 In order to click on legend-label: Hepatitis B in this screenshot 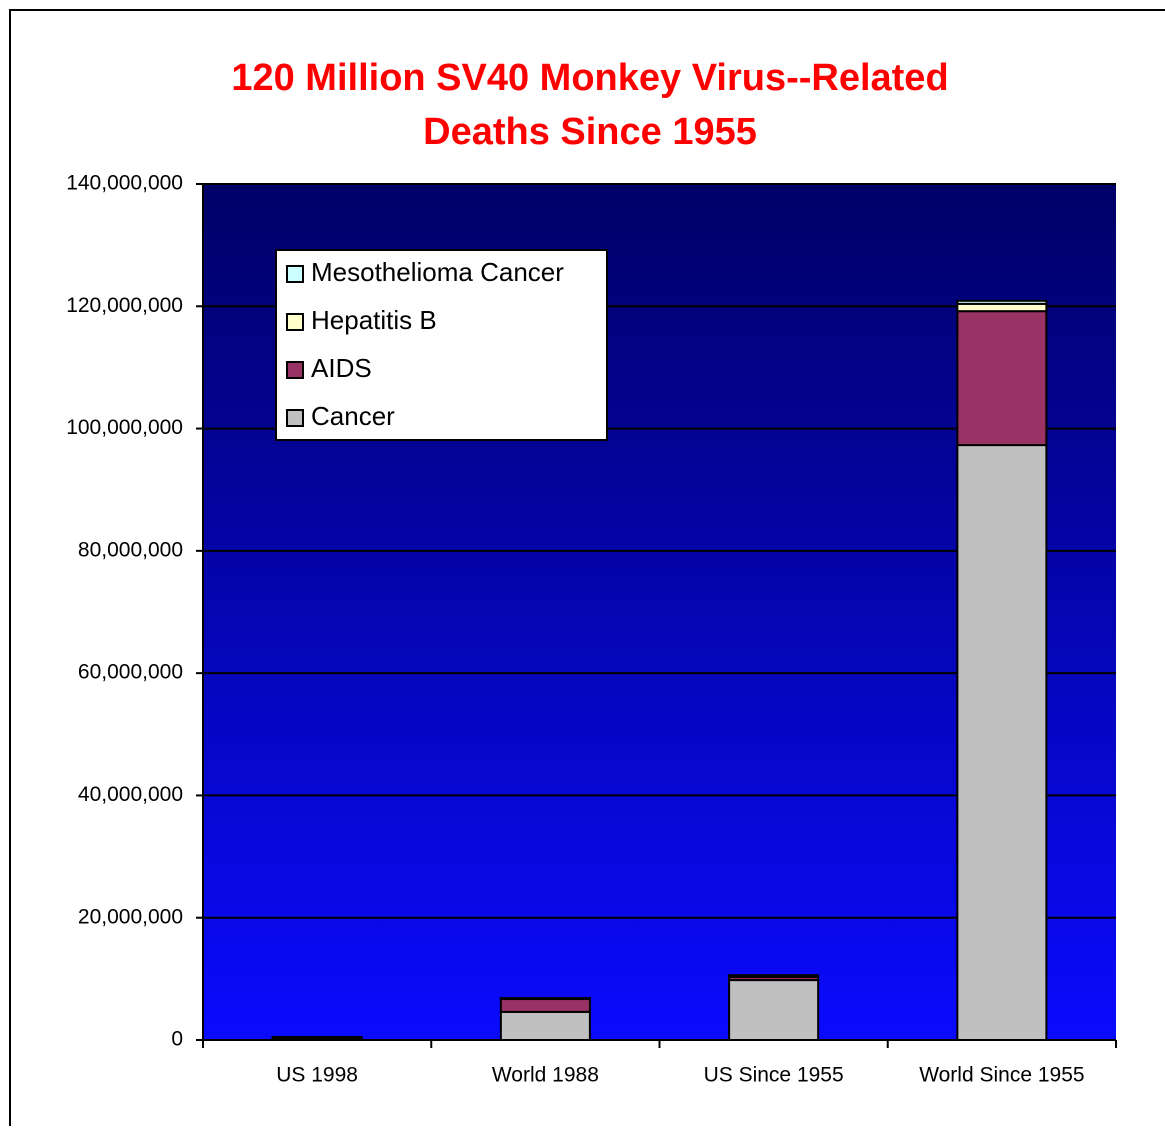, I will do `click(374, 320)`.